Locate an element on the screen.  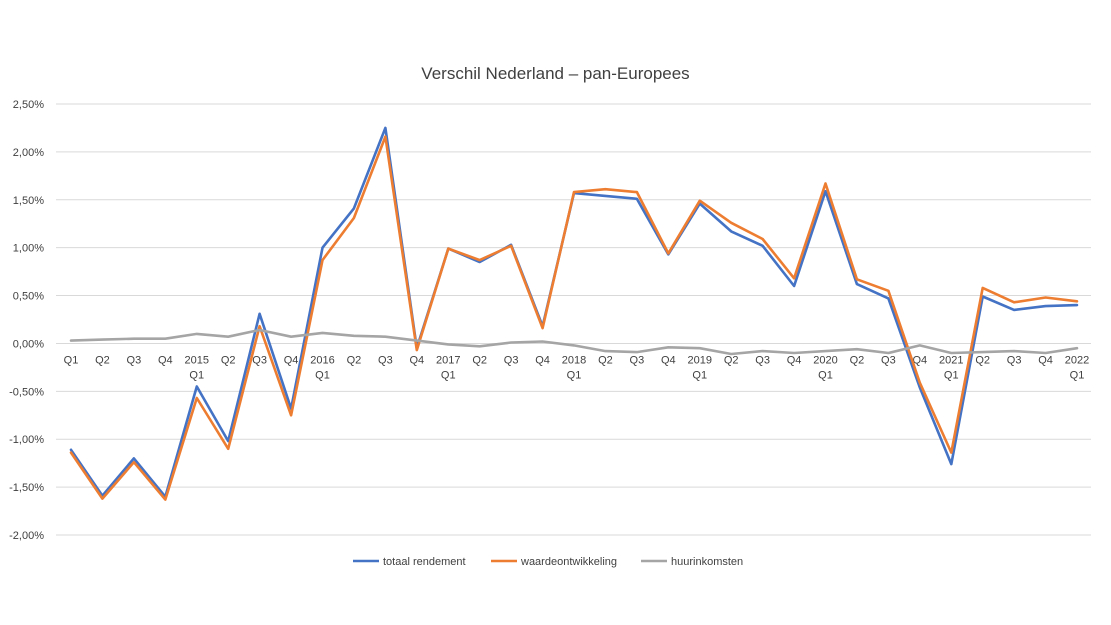
y-tick-label: 2,00% is located at coordinates (28, 153).